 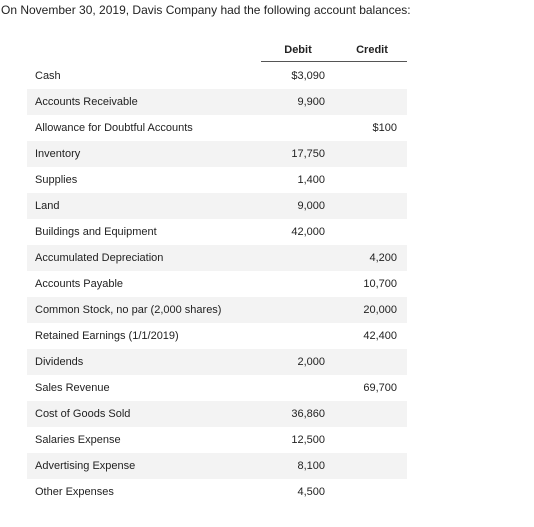 What do you see at coordinates (311, 362) in the screenshot?
I see `debit-value: 2,000` at bounding box center [311, 362].